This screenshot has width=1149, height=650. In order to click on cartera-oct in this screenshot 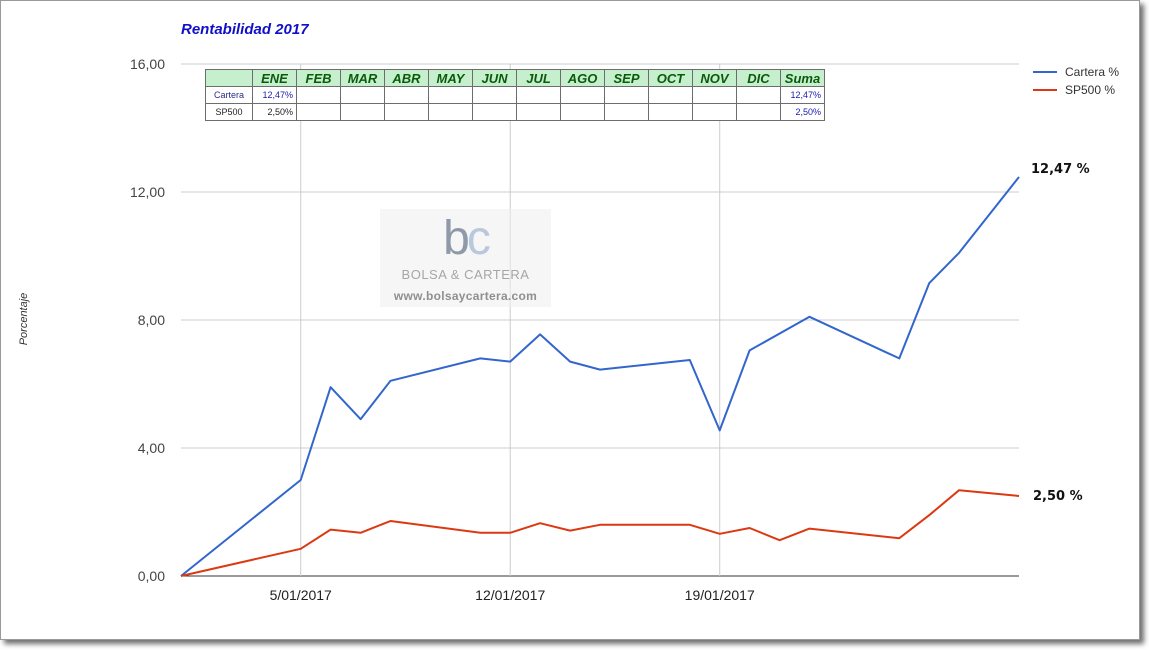, I will do `click(670, 95)`.